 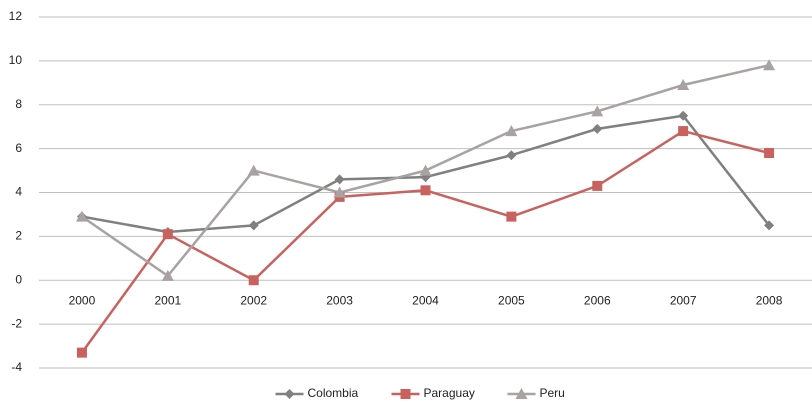 What do you see at coordinates (82, 300) in the screenshot?
I see `x-tick-label: 2000` at bounding box center [82, 300].